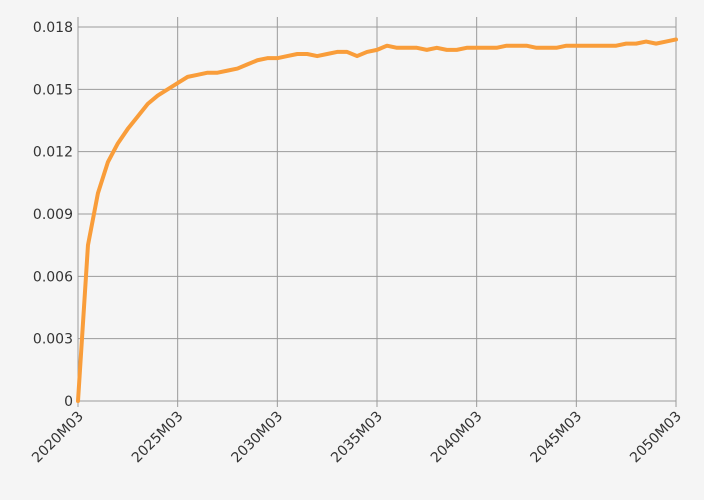  Describe the element at coordinates (53, 340) in the screenshot. I see `y-tick-label: 0.003` at that location.